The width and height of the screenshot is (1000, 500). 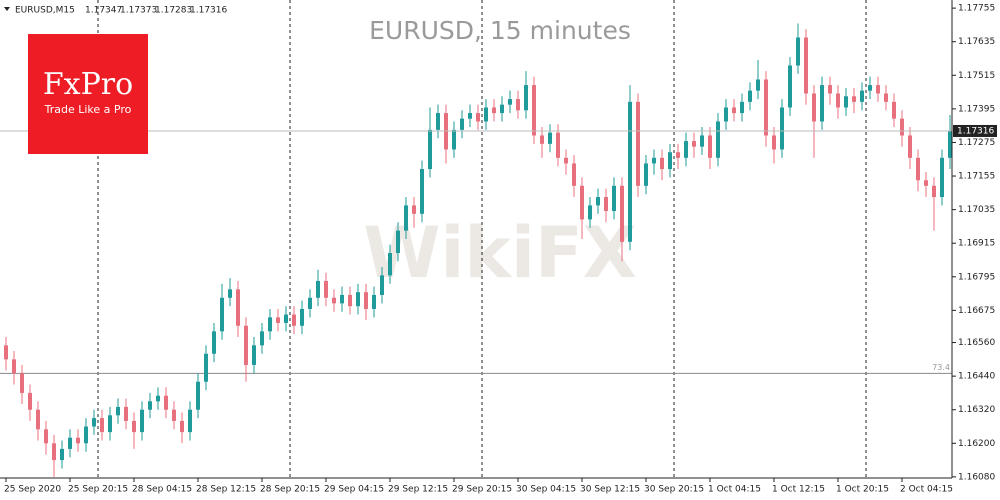 What do you see at coordinates (976, 143) in the screenshot?
I see `y-tick-label: 1.17275` at bounding box center [976, 143].